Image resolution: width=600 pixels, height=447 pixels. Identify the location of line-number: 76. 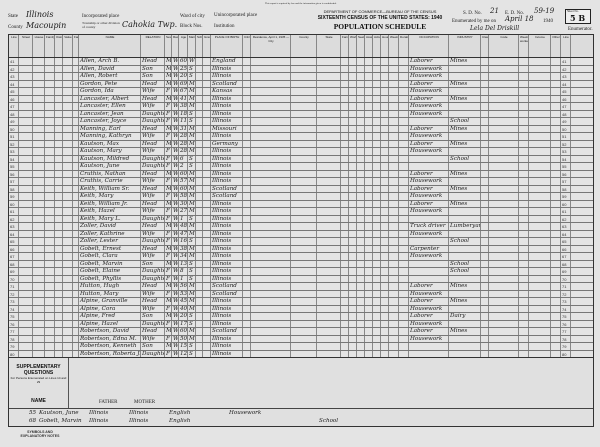
(566, 323).